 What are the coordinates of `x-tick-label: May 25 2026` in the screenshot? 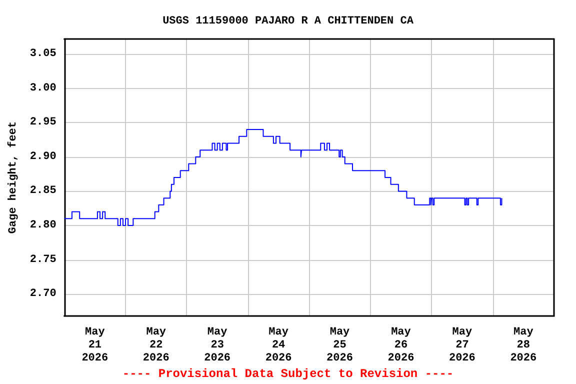 It's located at (339, 345).